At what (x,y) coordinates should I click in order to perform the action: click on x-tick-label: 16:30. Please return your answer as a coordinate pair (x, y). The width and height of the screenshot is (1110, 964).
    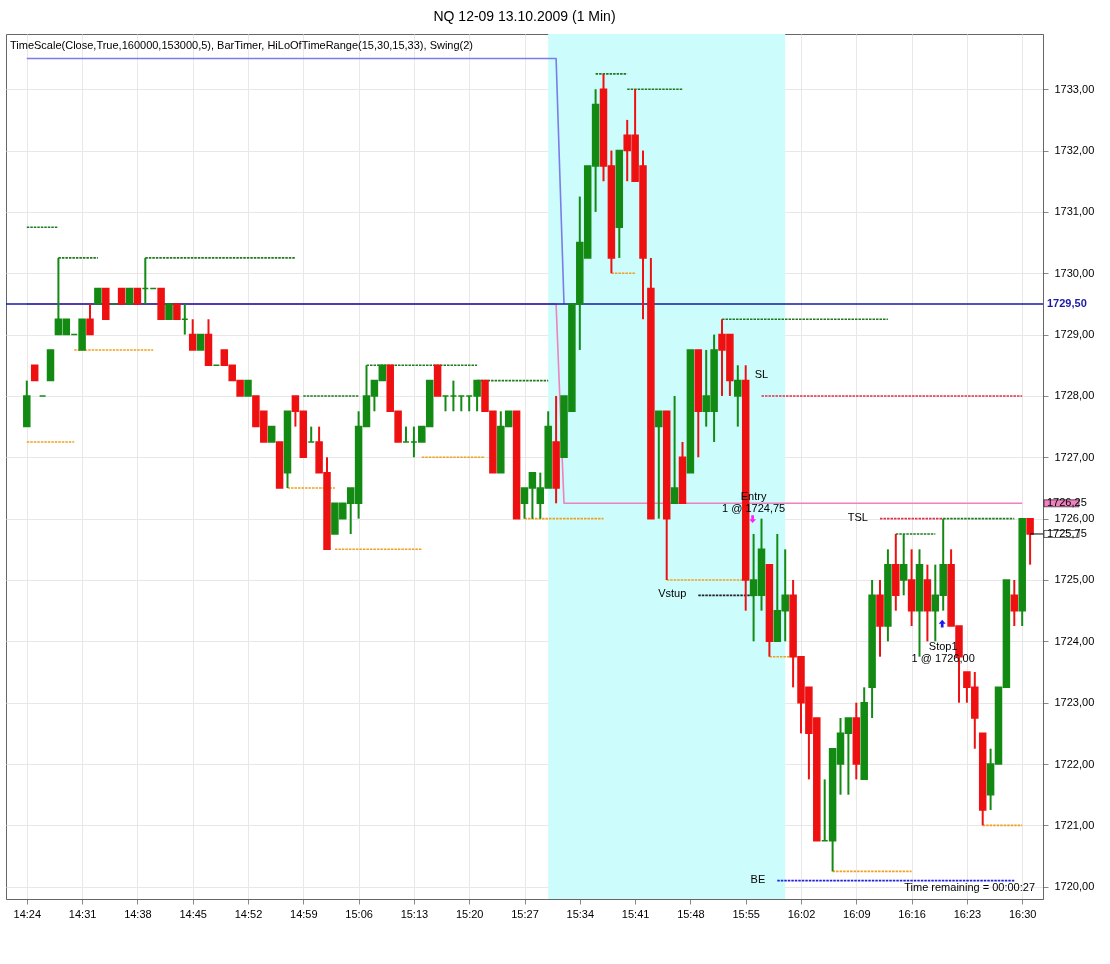
    Looking at the image, I should click on (1022, 913).